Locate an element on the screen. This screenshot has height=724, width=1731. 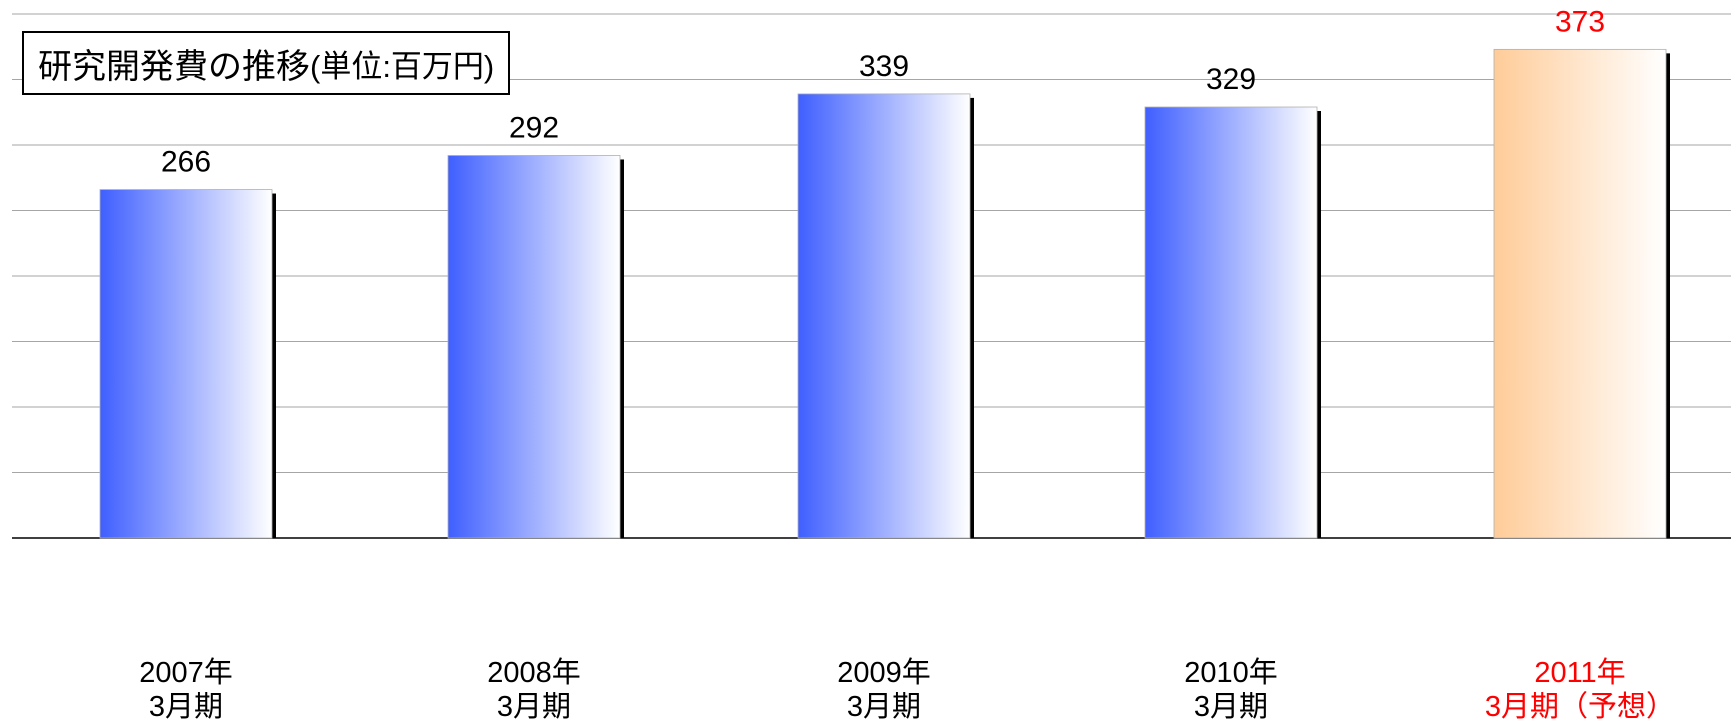
data-label-1: 292 is located at coordinates (534, 127).